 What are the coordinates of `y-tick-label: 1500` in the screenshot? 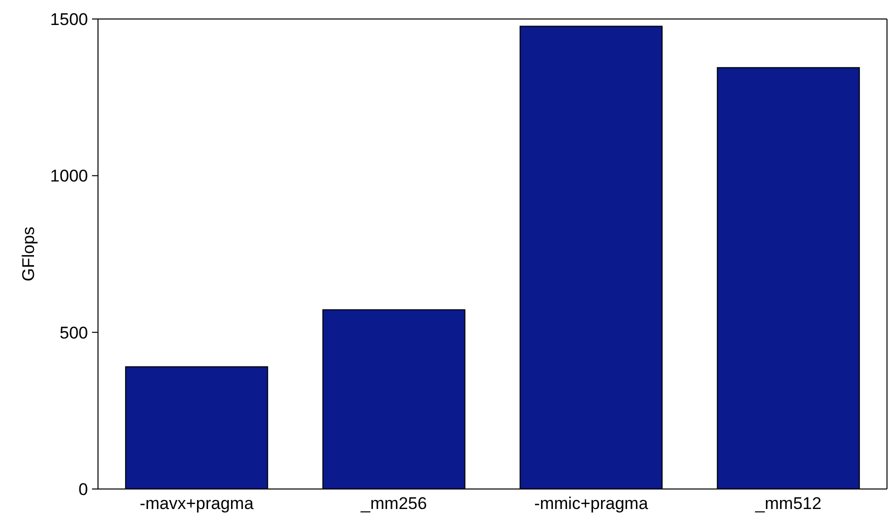 It's located at (69, 20).